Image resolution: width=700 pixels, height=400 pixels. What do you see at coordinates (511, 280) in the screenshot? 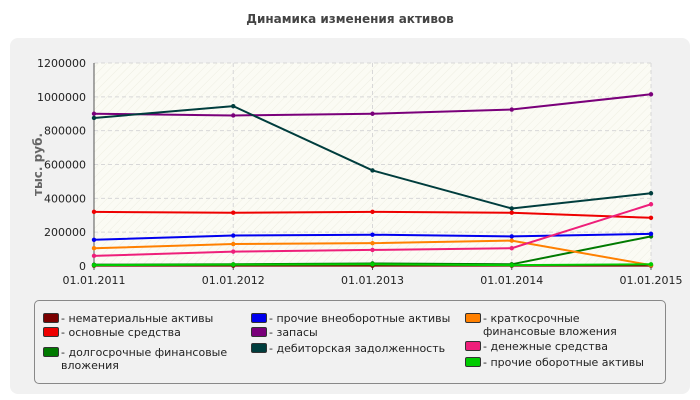
I see `x-tick-label: 01.01.2014` at bounding box center [511, 280].